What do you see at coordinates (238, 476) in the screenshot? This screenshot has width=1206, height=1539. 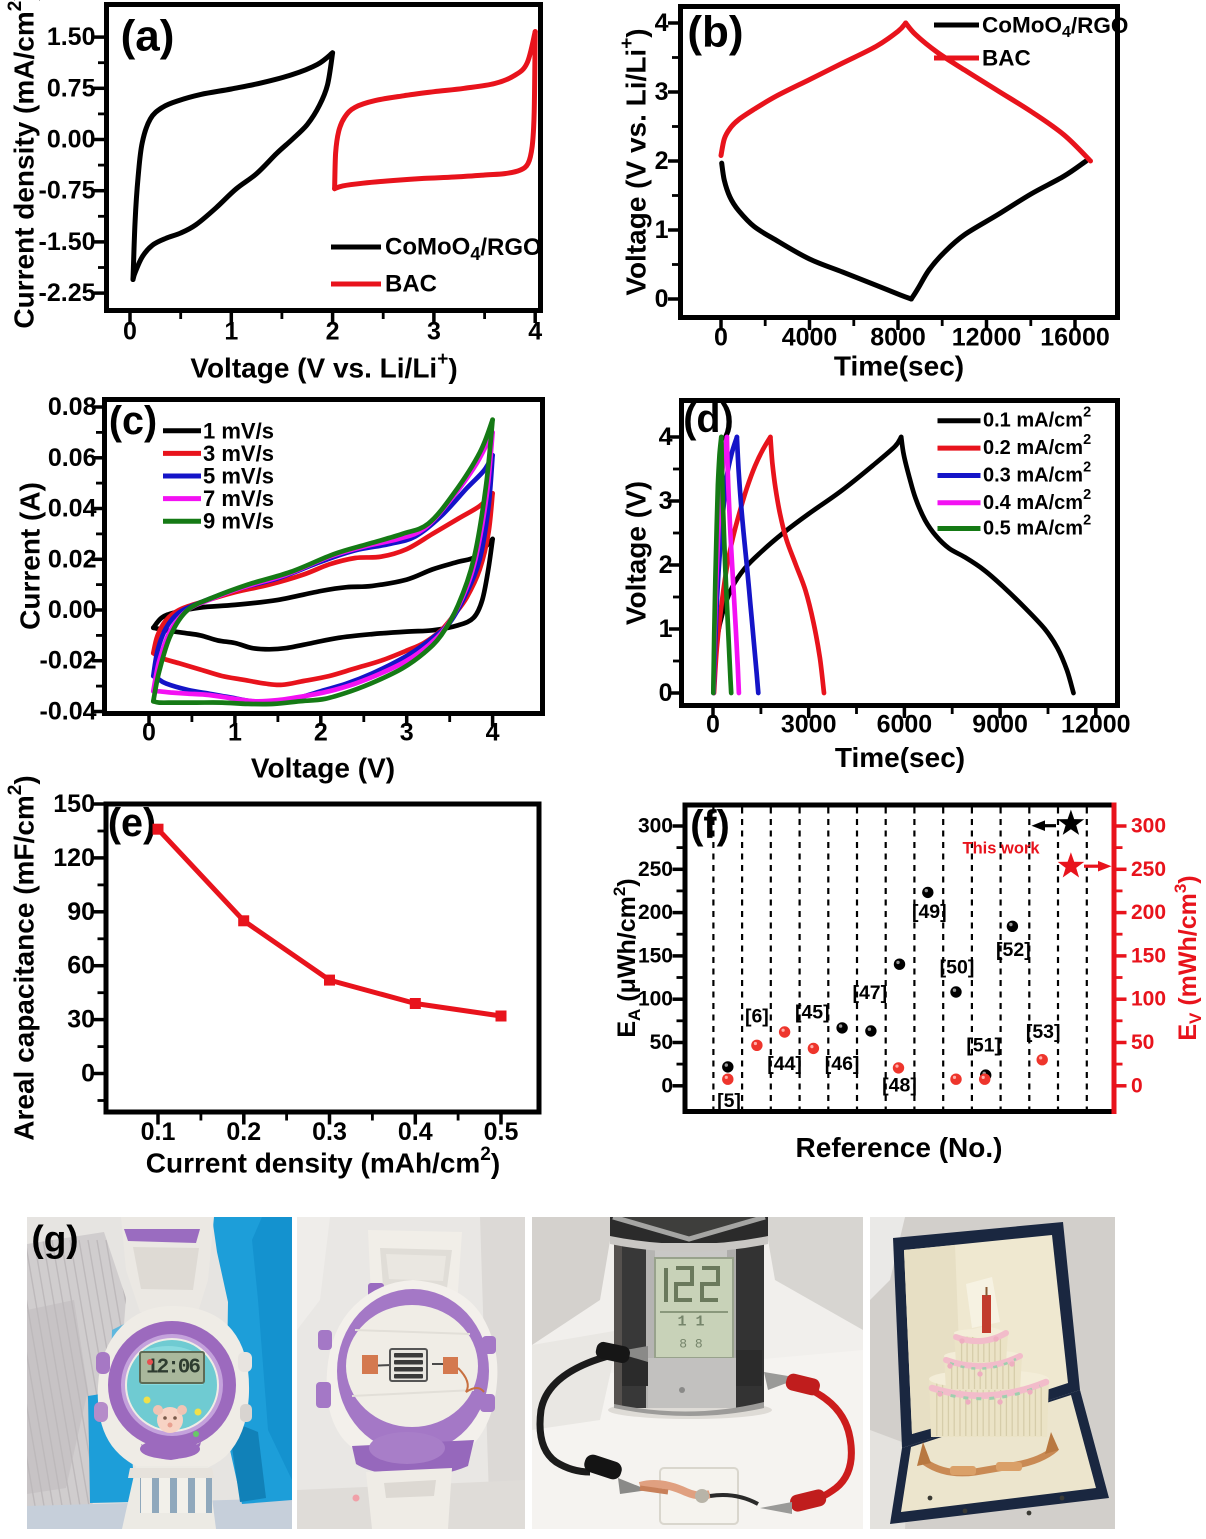 I see `svg-text: 5 mV/s` at bounding box center [238, 476].